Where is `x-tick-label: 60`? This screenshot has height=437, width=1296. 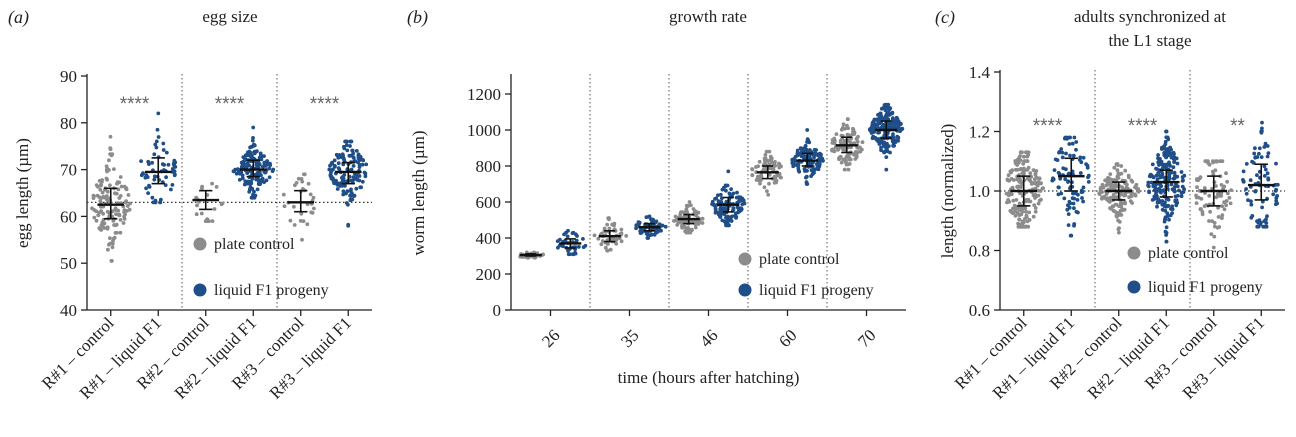
x-tick-label: 60 is located at coordinates (787, 338).